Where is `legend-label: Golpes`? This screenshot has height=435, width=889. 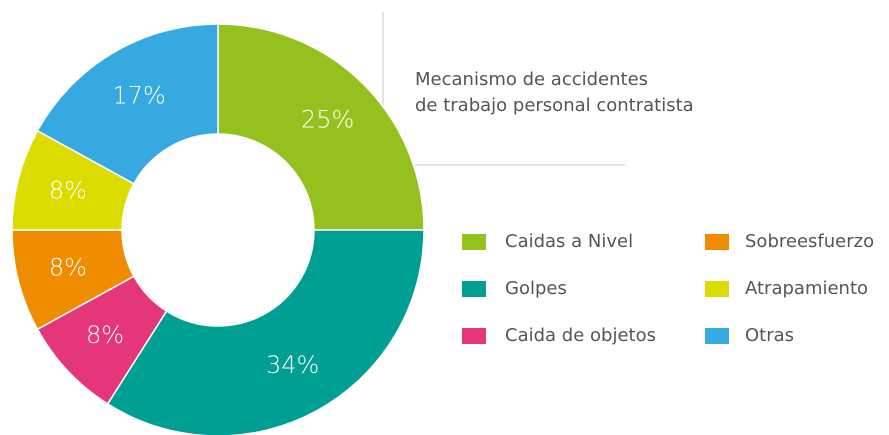 legend-label: Golpes is located at coordinates (536, 288).